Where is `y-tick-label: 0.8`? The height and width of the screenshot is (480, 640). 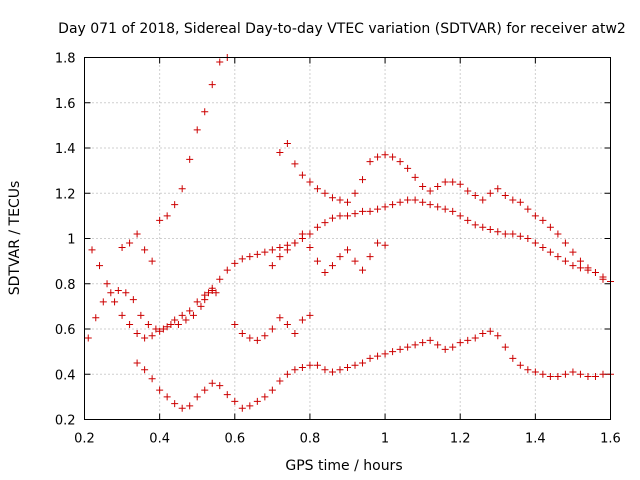 y-tick-label: 0.8 is located at coordinates (65, 285).